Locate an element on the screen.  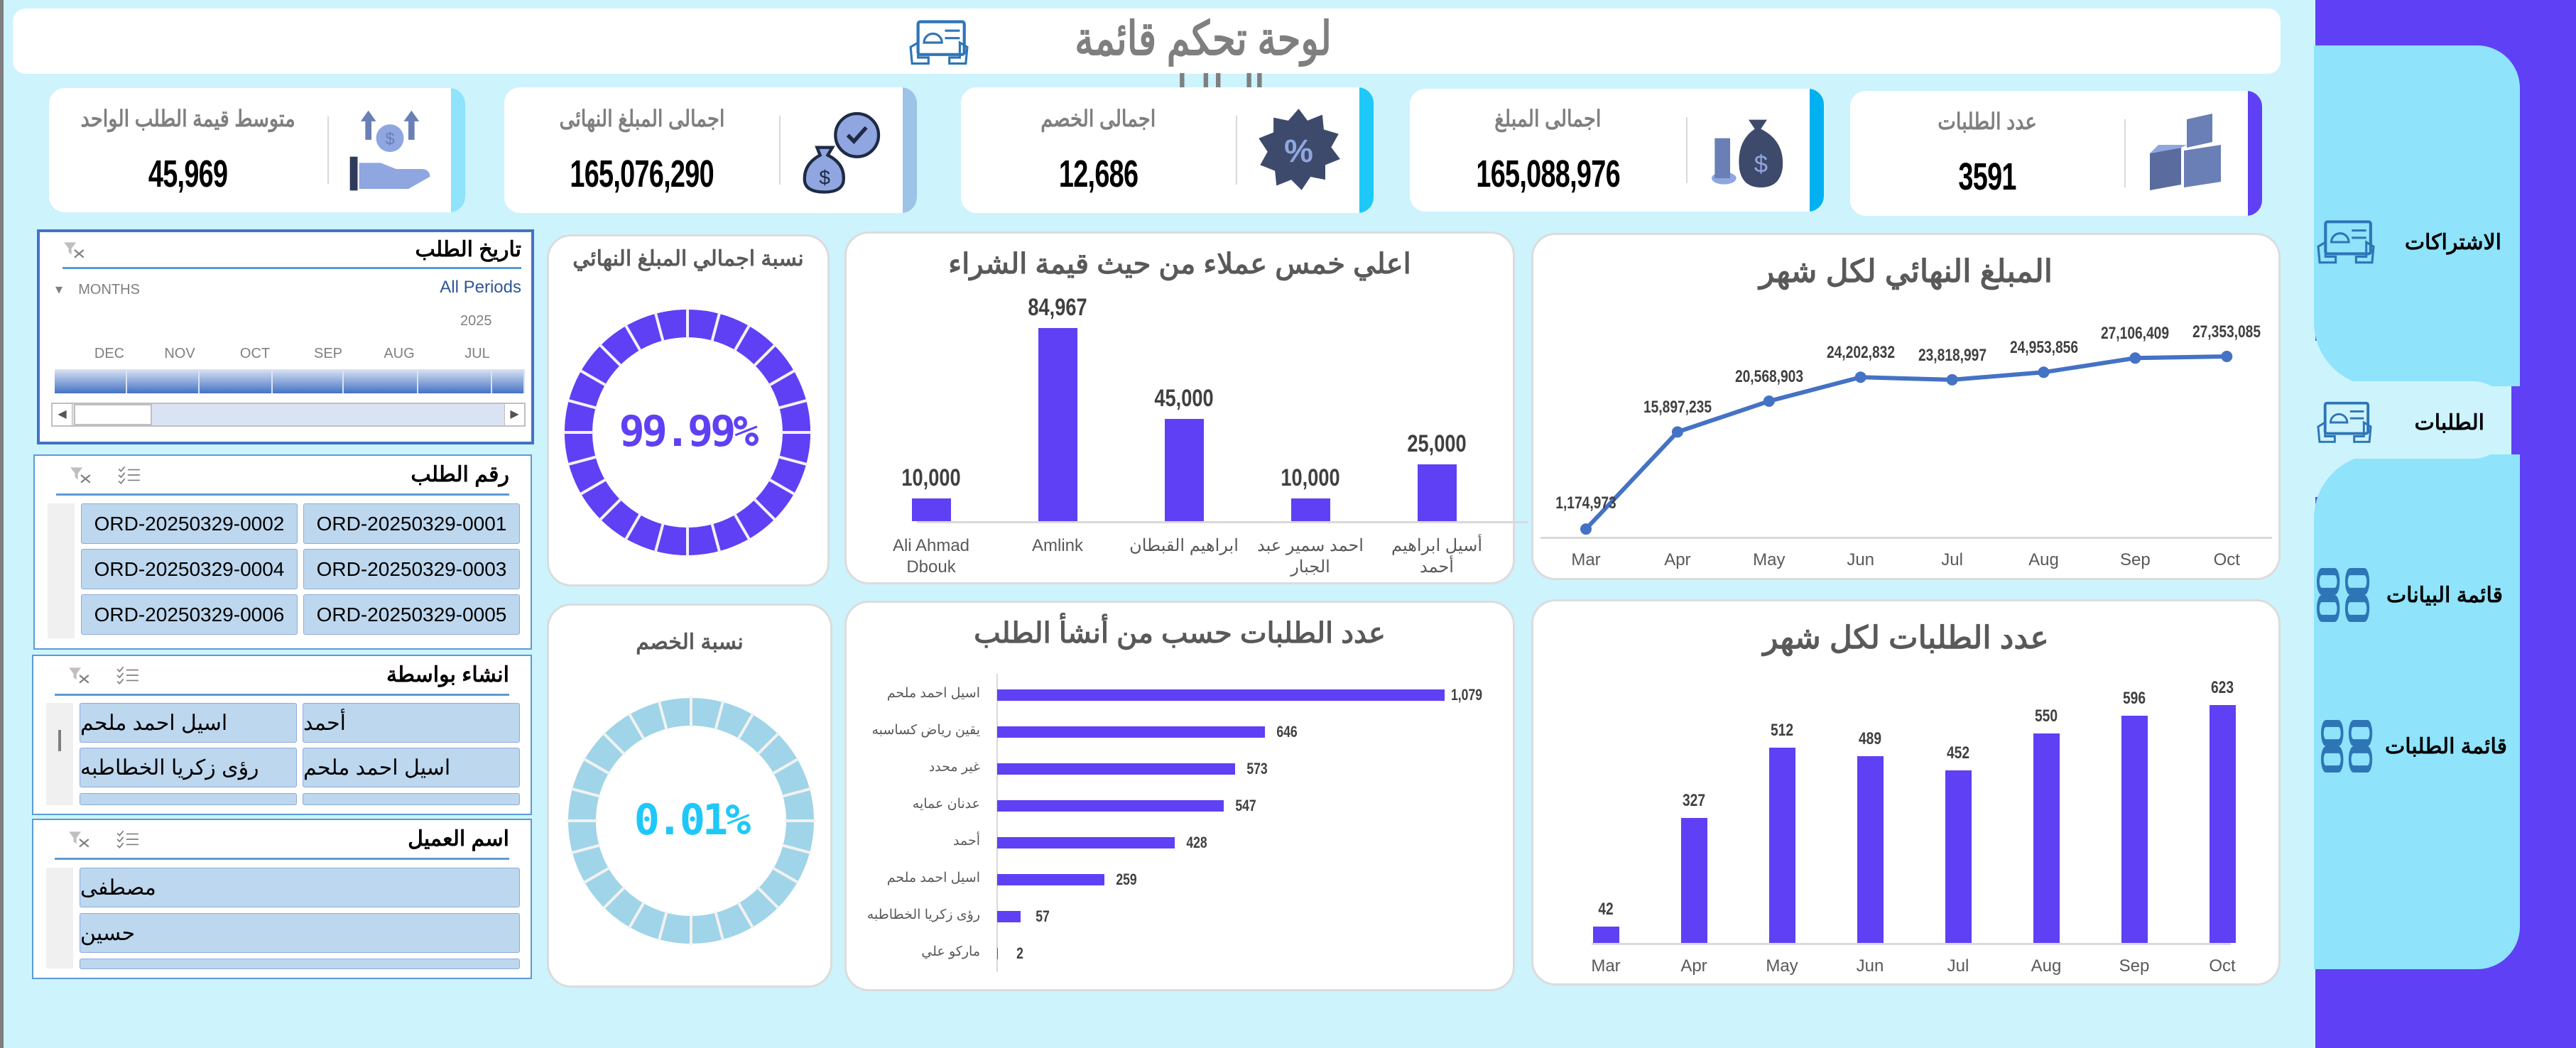
category-label: Sep is located at coordinates (2135, 559).